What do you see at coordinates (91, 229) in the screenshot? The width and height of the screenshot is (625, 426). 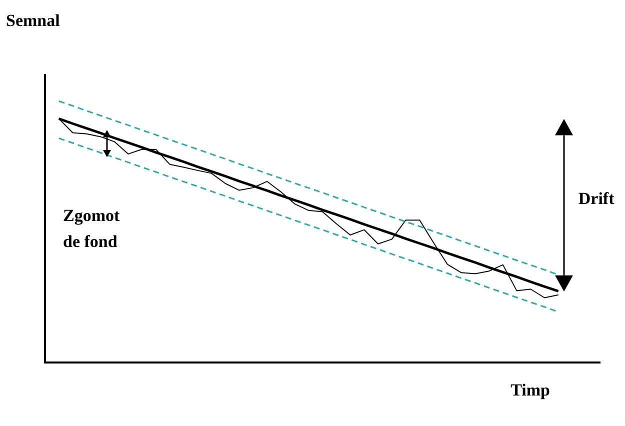 I see `annotation: Zgomot de fond` at bounding box center [91, 229].